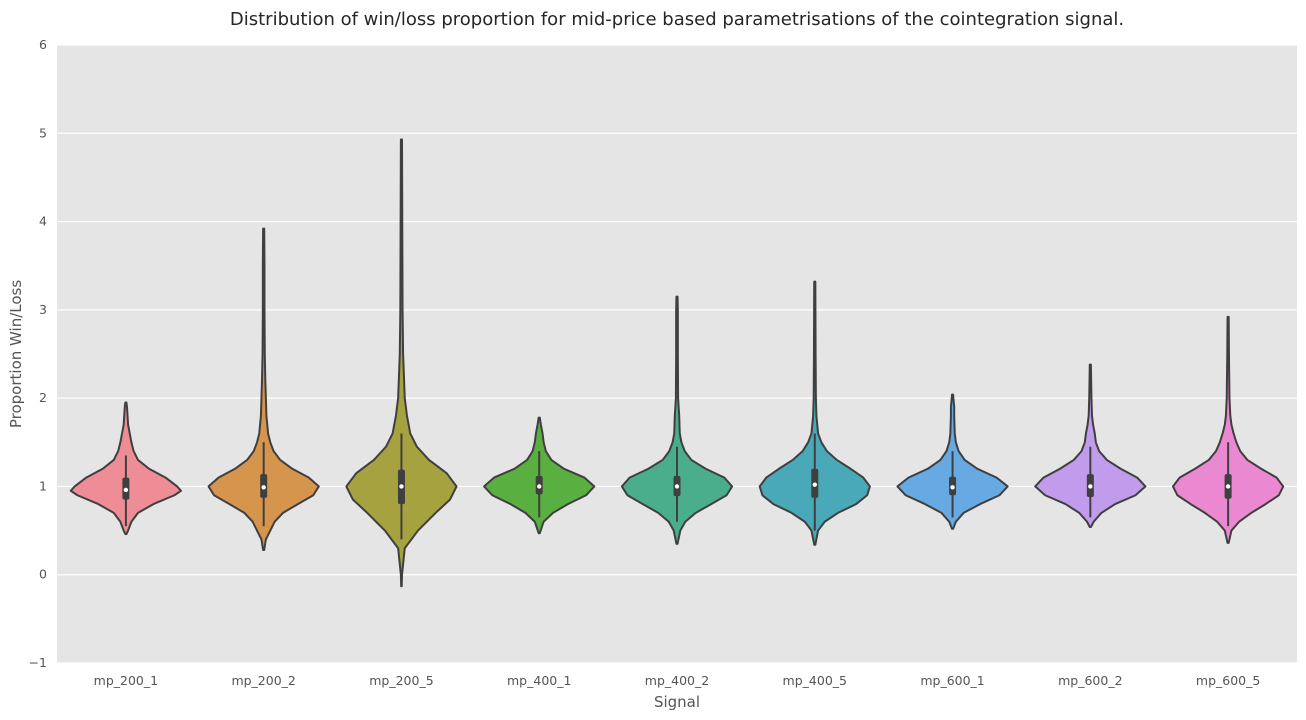  What do you see at coordinates (43, 44) in the screenshot?
I see `y-tick-label: 6` at bounding box center [43, 44].